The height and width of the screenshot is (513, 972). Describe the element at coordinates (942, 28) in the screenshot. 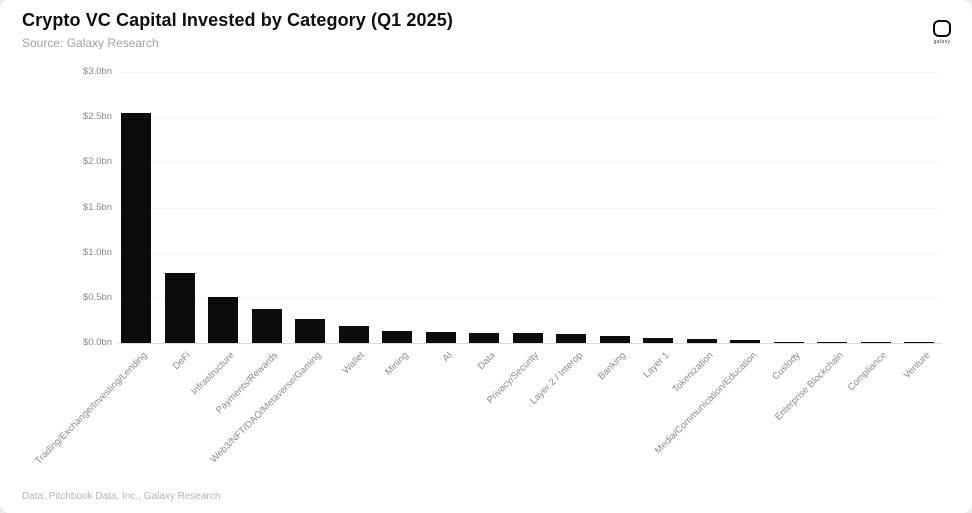

I see `galaxy-logo-icon` at that location.